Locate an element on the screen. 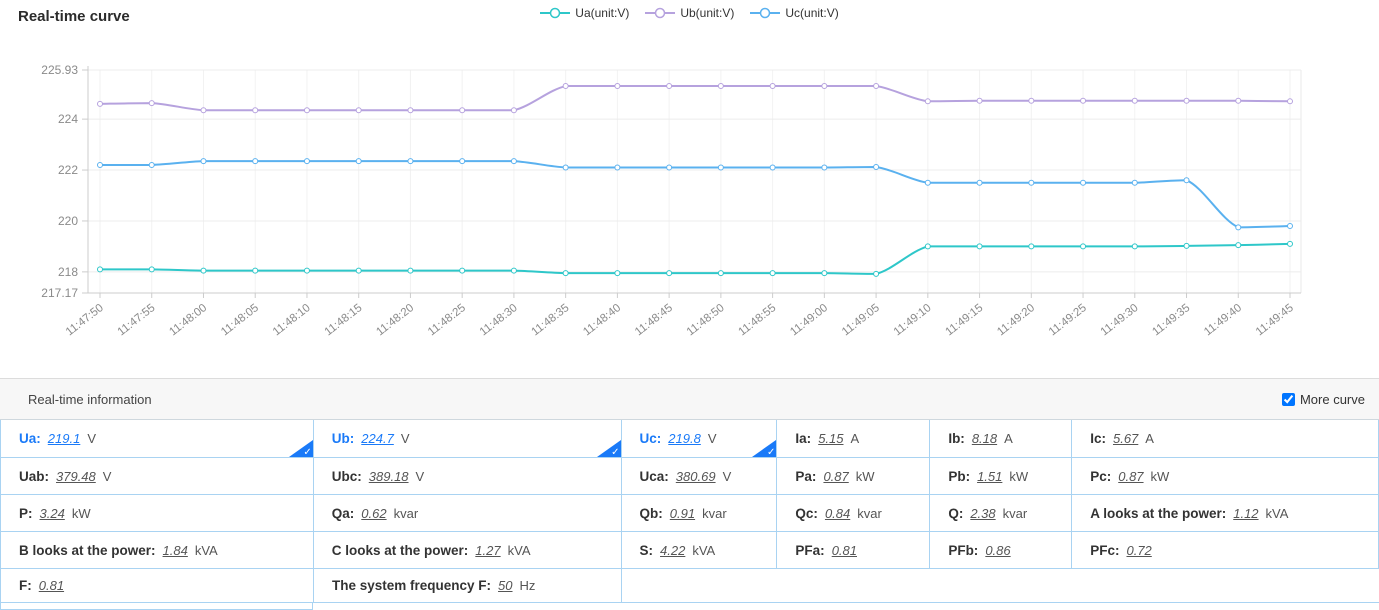 The image size is (1379, 610). measurement-label: PFc: is located at coordinates (1105, 550).